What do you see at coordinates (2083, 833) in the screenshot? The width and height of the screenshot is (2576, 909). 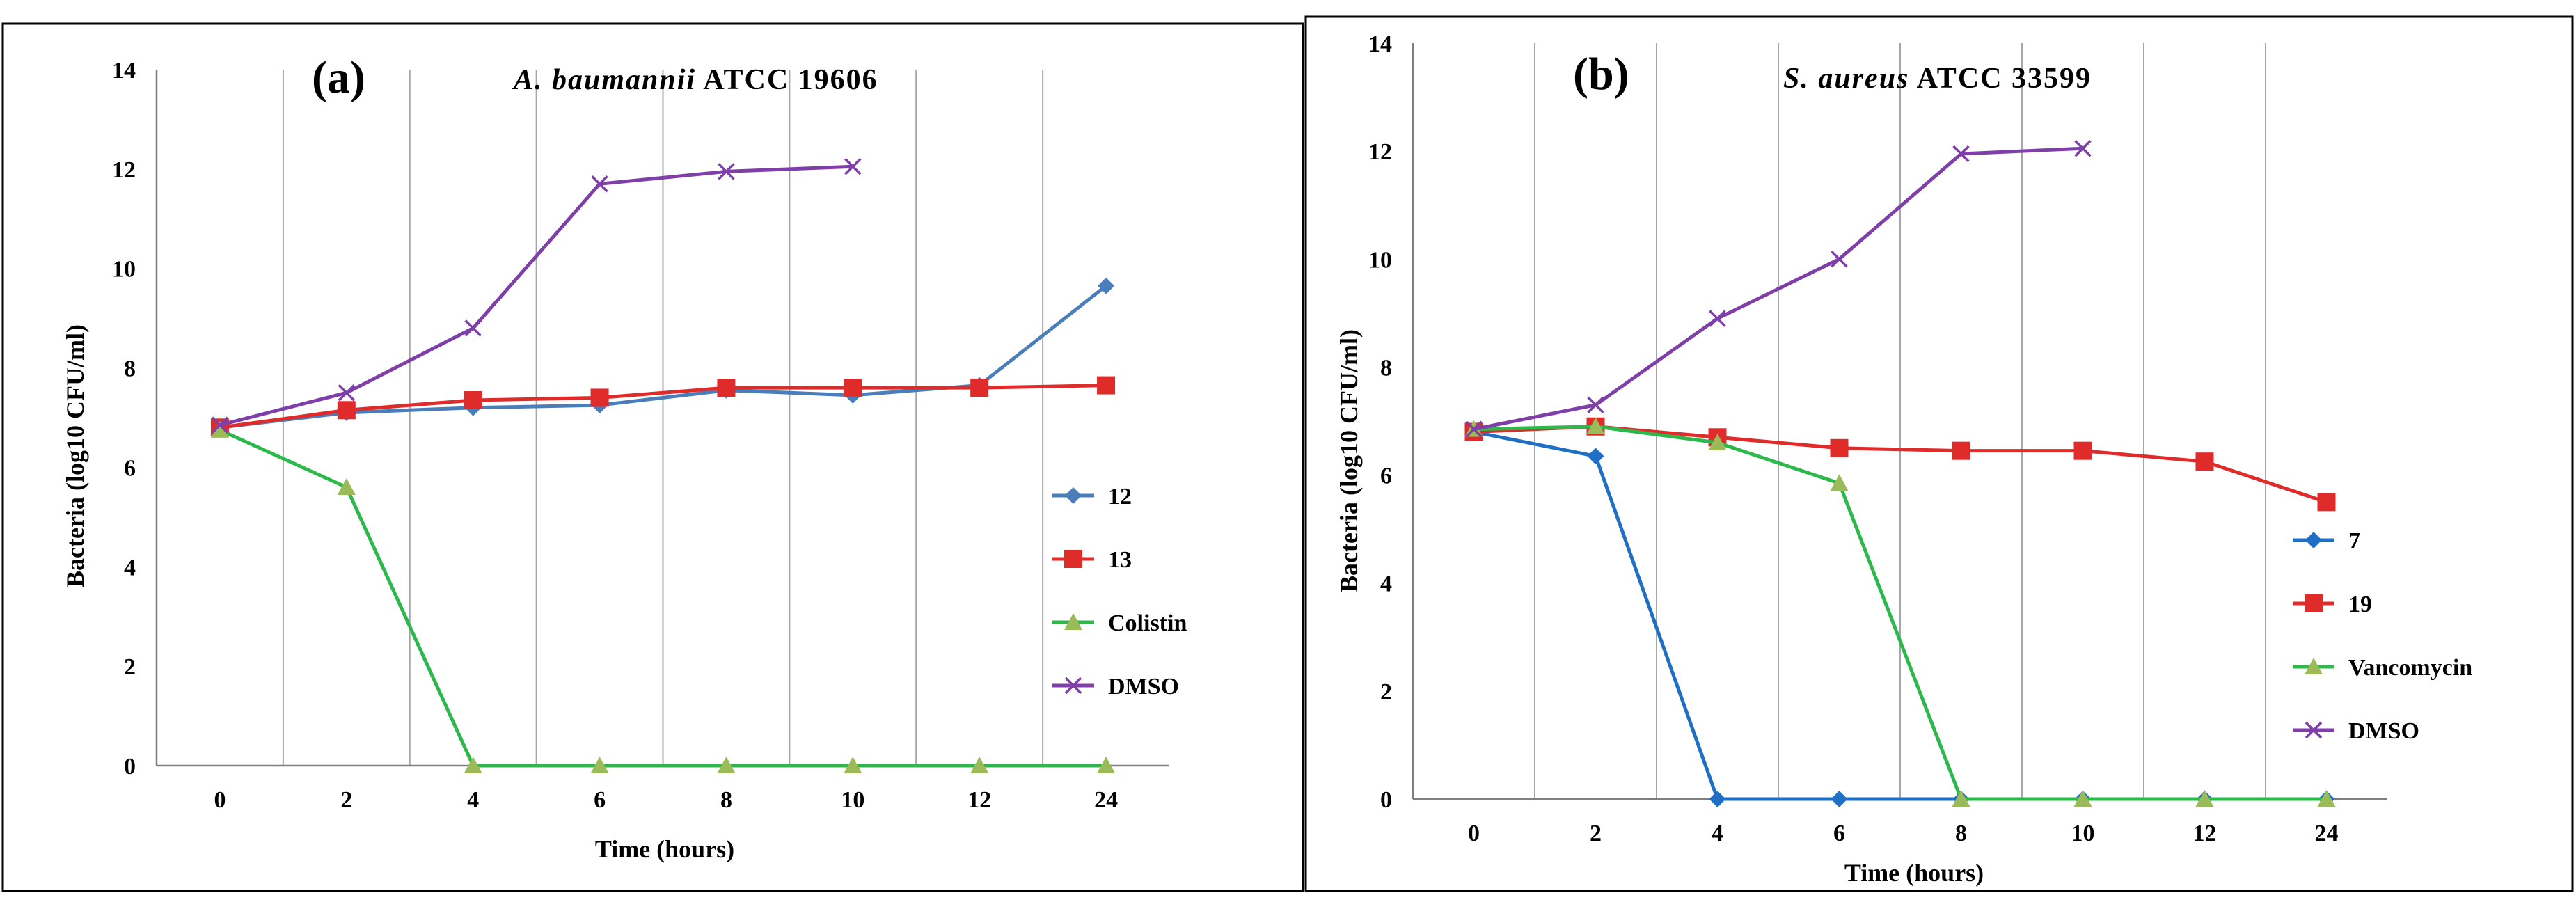 I see `panel-b-x-tick-label: 10` at bounding box center [2083, 833].